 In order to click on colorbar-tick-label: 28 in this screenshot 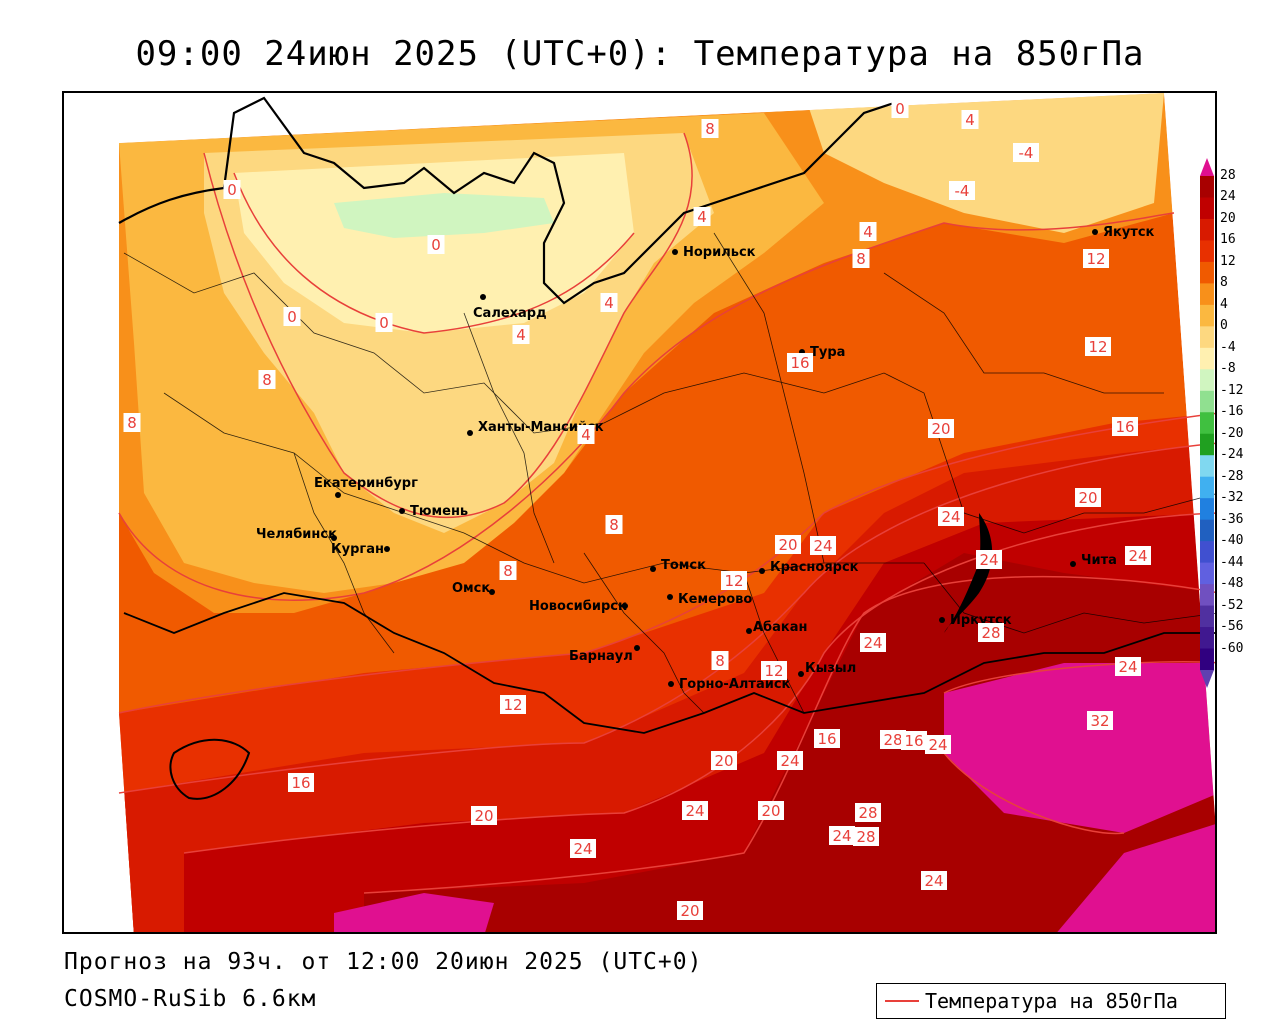, I will do `click(1228, 175)`.